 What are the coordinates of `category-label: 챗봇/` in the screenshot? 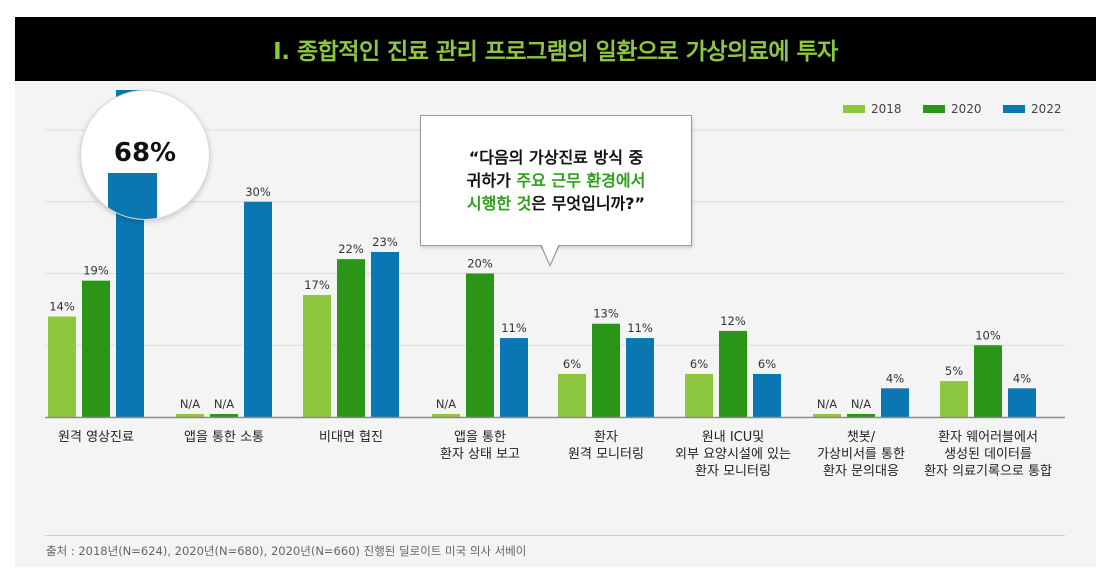 It's located at (861, 437).